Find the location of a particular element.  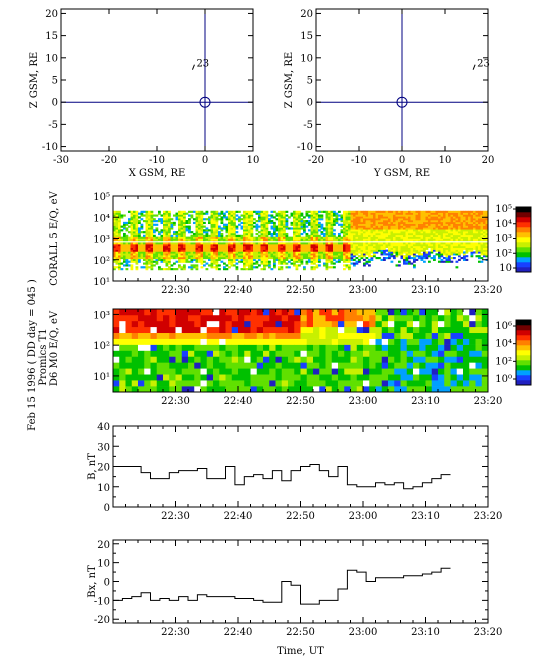

orbit_yz-xtick-label: 10 is located at coordinates (445, 160).